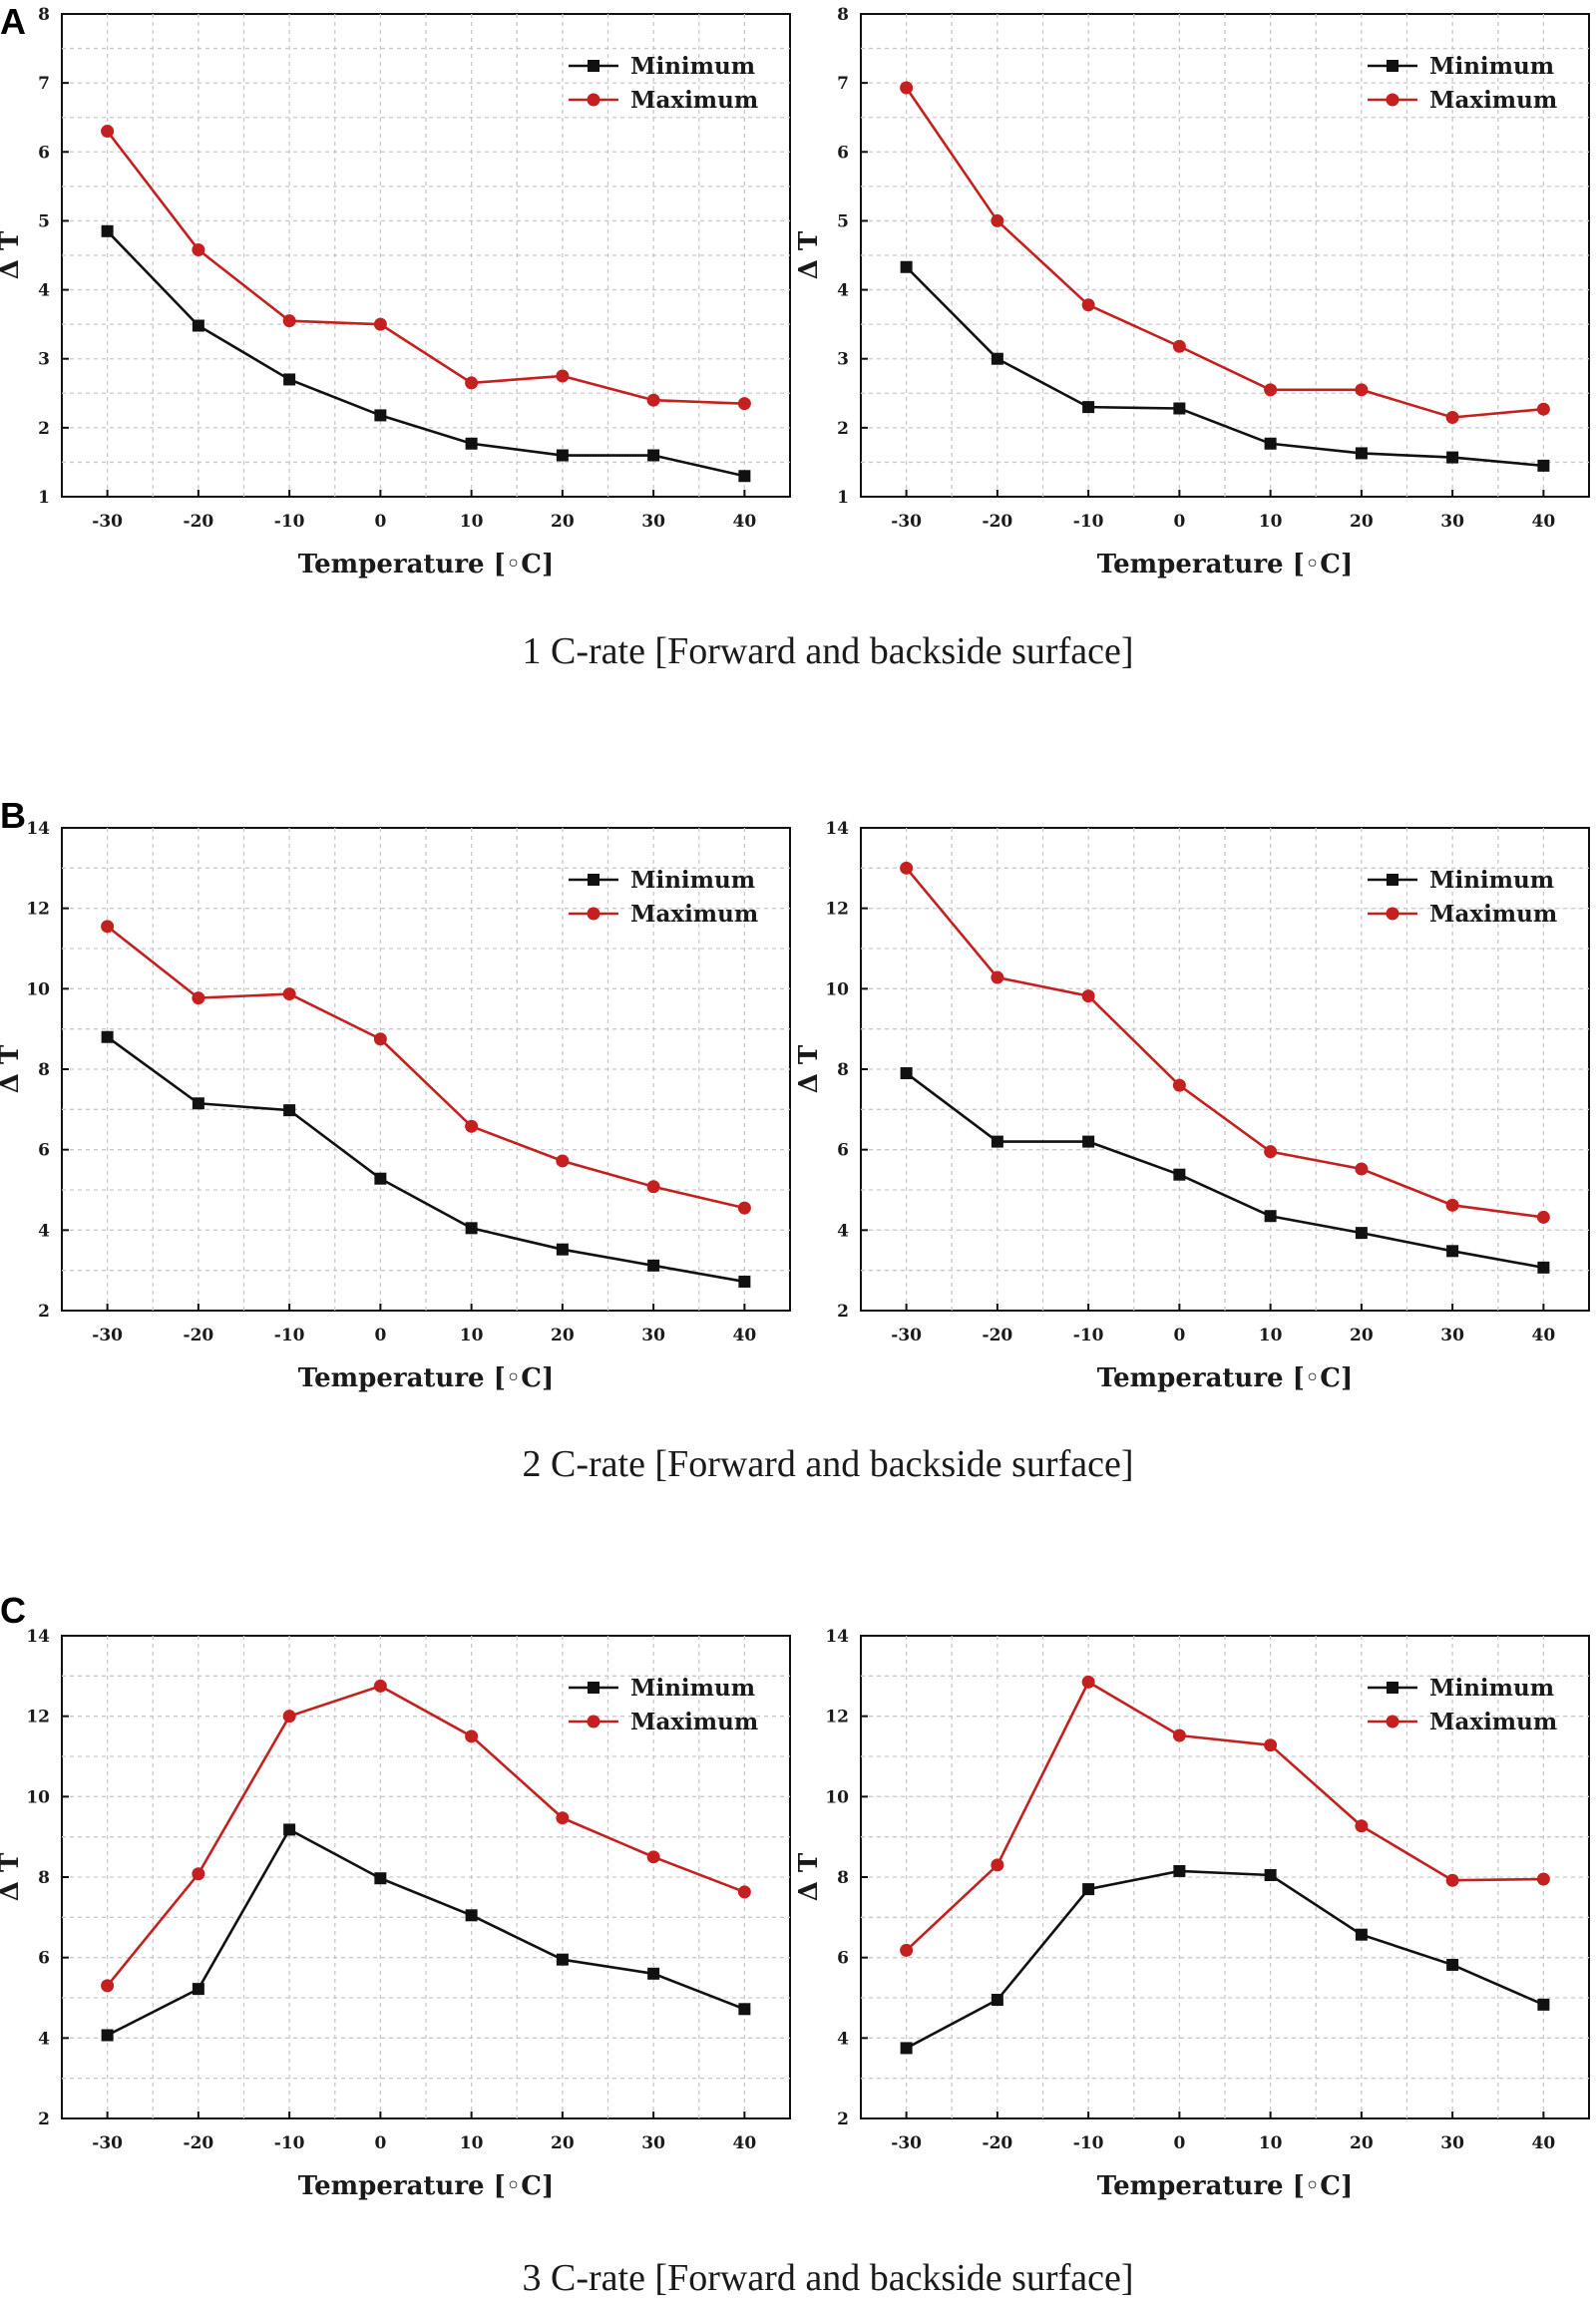  Describe the element at coordinates (694, 914) in the screenshot. I see `legend-label-maximum: Maximum` at that location.